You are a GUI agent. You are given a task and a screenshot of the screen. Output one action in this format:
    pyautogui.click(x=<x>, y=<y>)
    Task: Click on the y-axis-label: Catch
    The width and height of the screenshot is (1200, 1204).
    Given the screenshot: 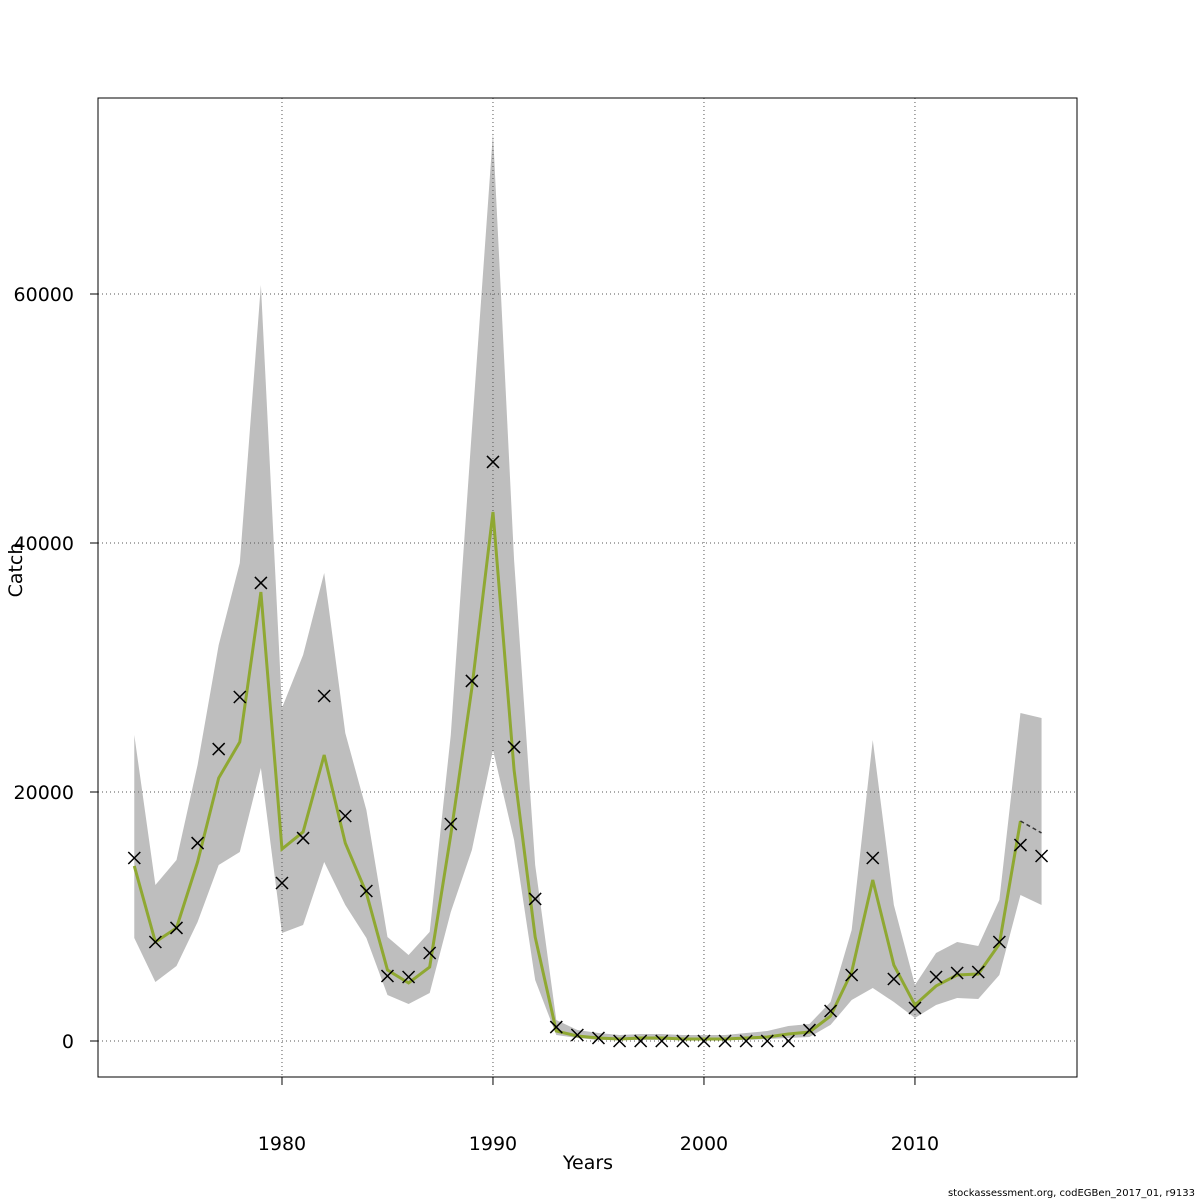 What is the action you would take?
    pyautogui.click(x=16, y=570)
    